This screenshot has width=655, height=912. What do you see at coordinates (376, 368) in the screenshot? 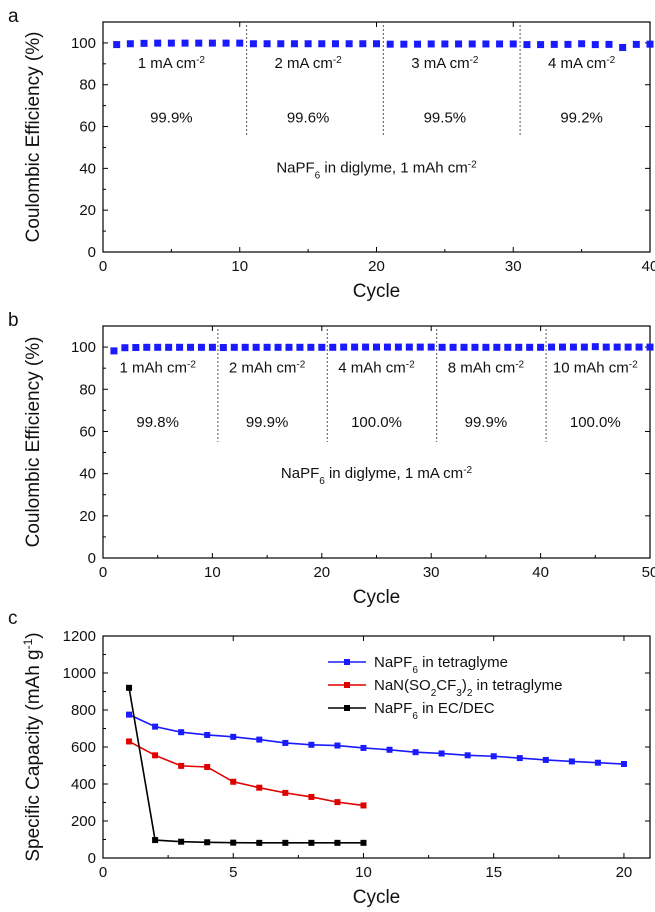
I see `segment-rate-label: 4 mAh cm-2` at bounding box center [376, 368].